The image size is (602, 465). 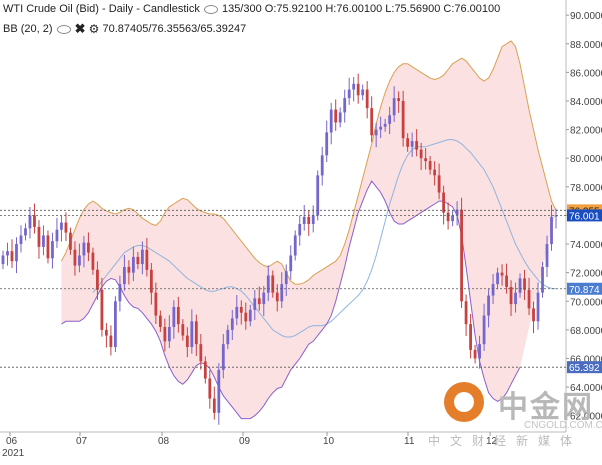 I want to click on gear-icon: ⚙, so click(x=94, y=29).